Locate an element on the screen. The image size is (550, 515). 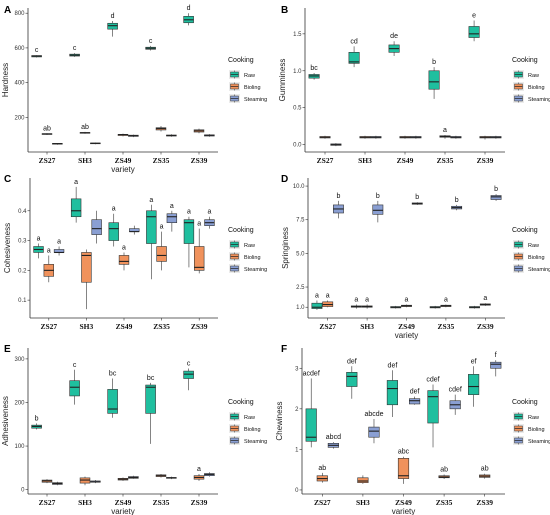
panel-label: B is located at coordinates (284, 10).